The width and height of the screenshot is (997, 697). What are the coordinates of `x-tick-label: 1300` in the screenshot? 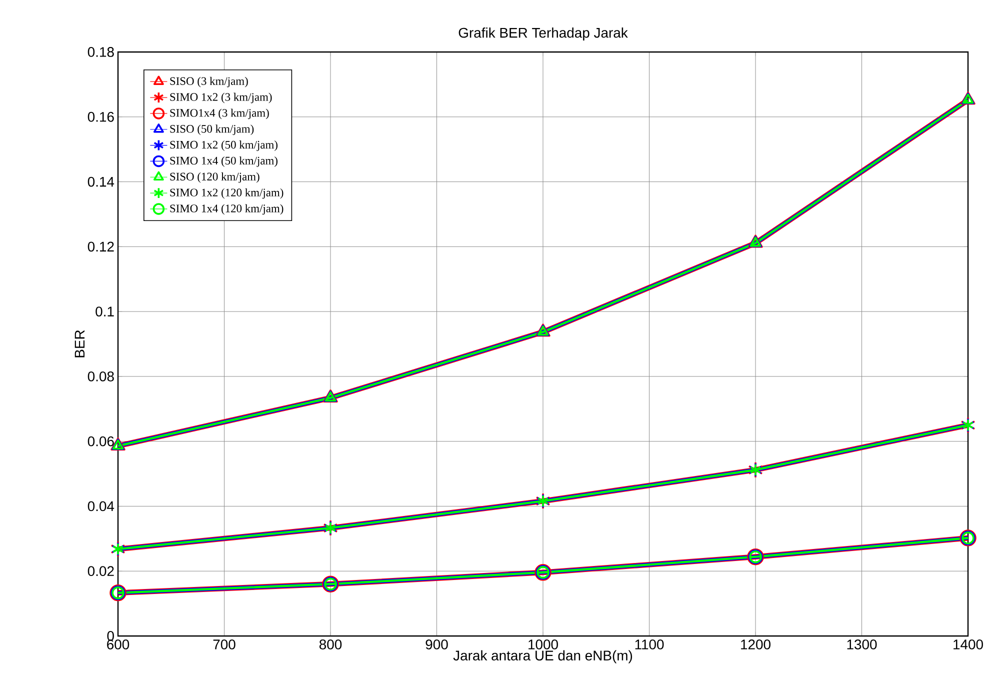 It's located at (862, 645).